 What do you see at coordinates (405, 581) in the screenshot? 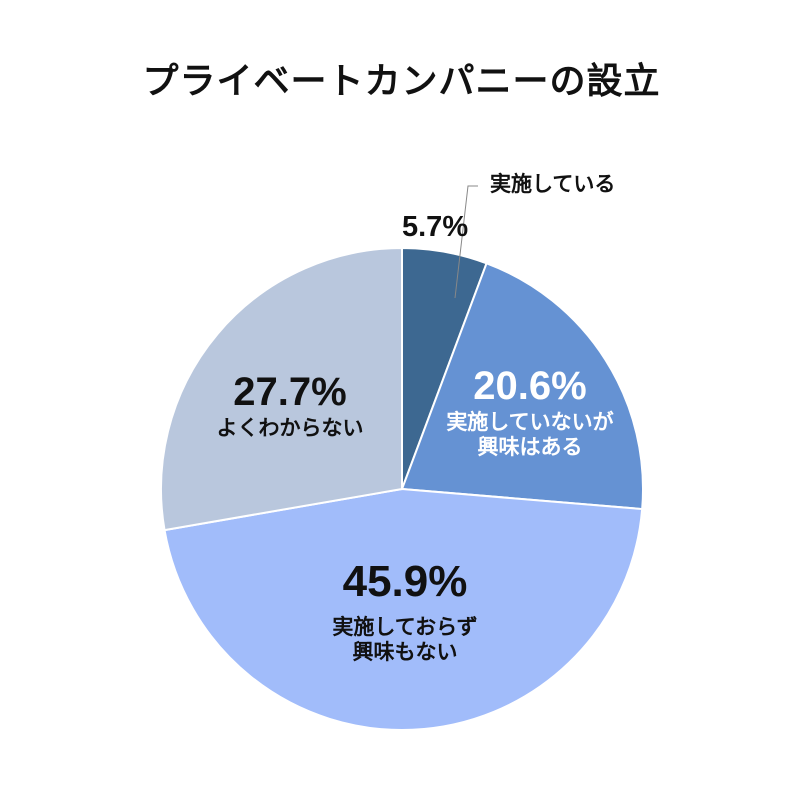
I see `slice-value: 45.9%` at bounding box center [405, 581].